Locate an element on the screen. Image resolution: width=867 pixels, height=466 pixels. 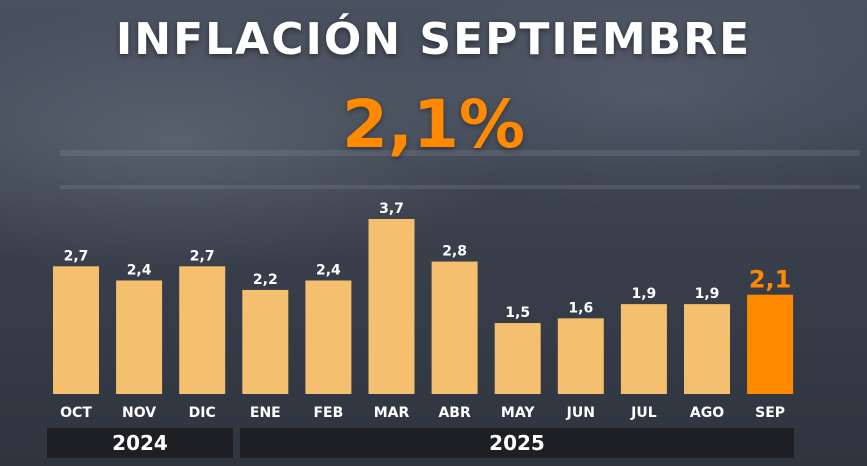
category-label: DIC is located at coordinates (202, 413).